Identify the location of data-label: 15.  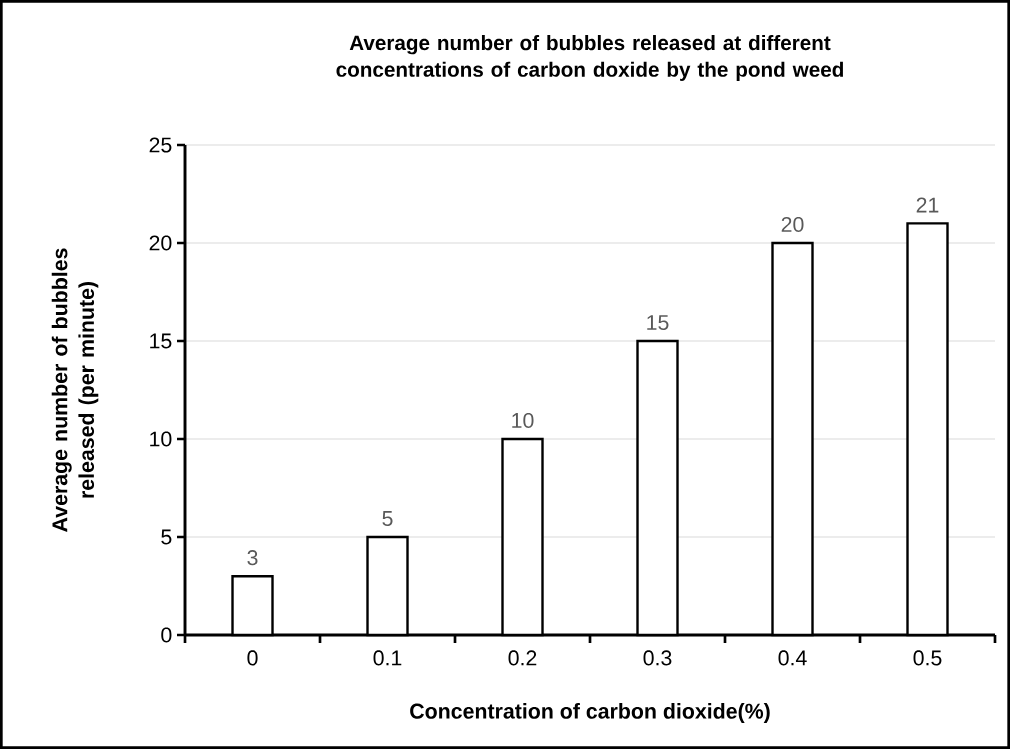
(658, 323).